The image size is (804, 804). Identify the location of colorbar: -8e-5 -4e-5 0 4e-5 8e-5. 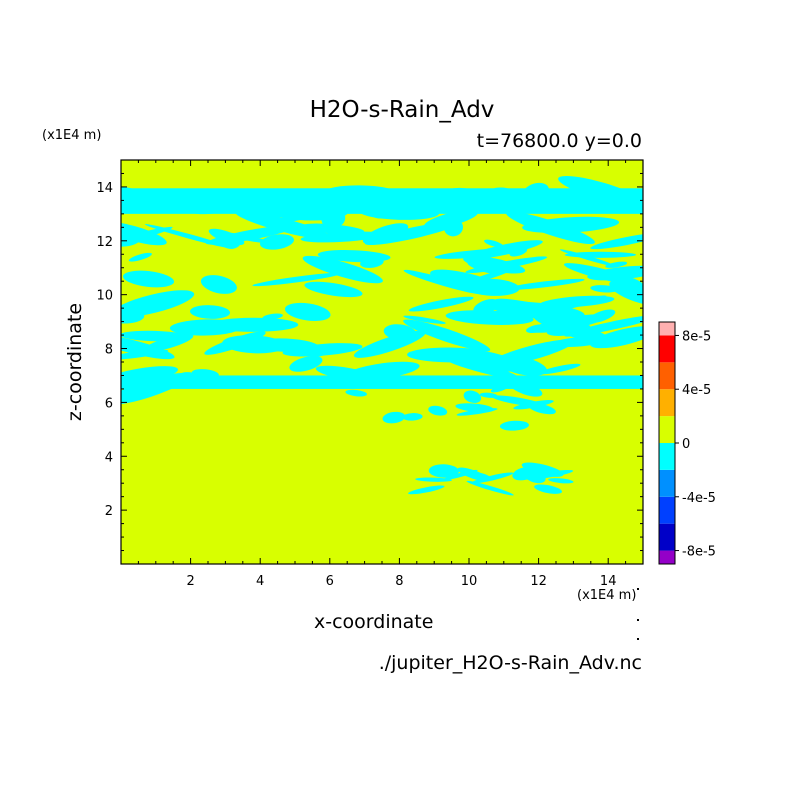
(687, 443).